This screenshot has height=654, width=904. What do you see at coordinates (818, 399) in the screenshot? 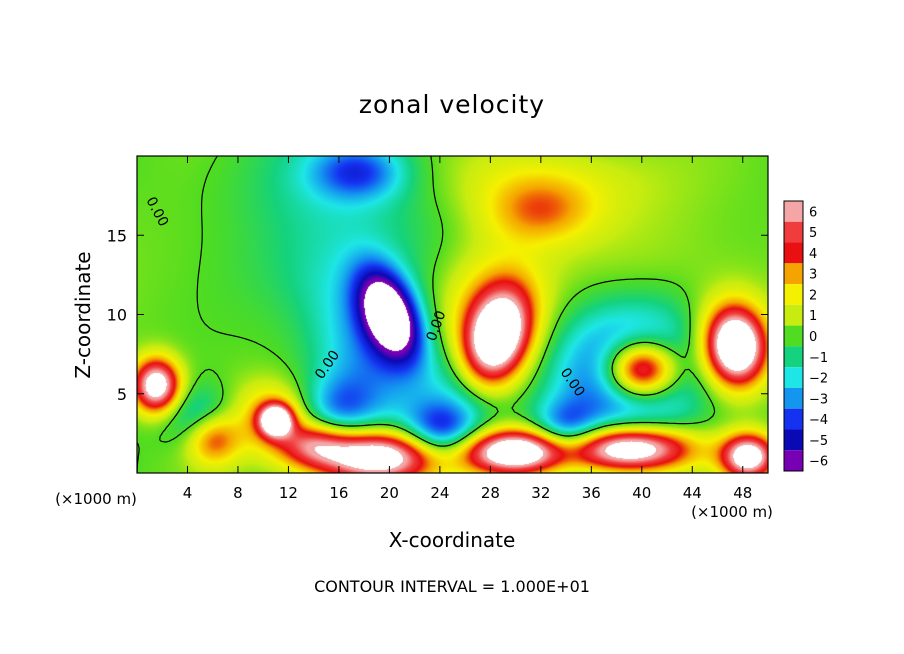
I see `colorbar-label: −3` at bounding box center [818, 399].